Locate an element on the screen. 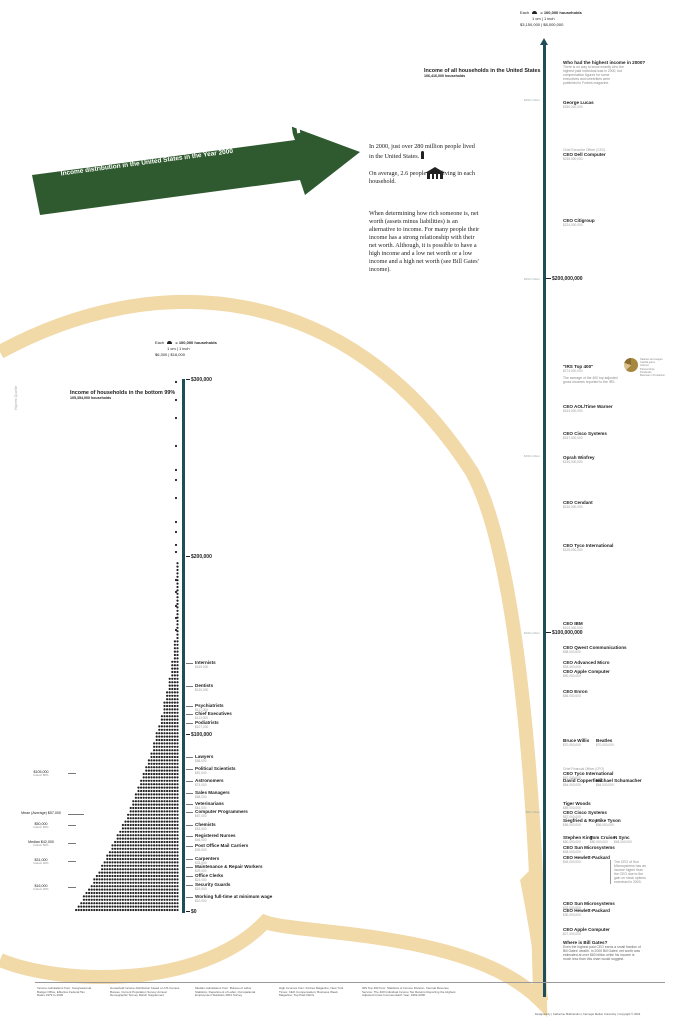 The image size is (682, 1024). right-pair-b-name: Mike Tyson is located at coordinates (608, 820).